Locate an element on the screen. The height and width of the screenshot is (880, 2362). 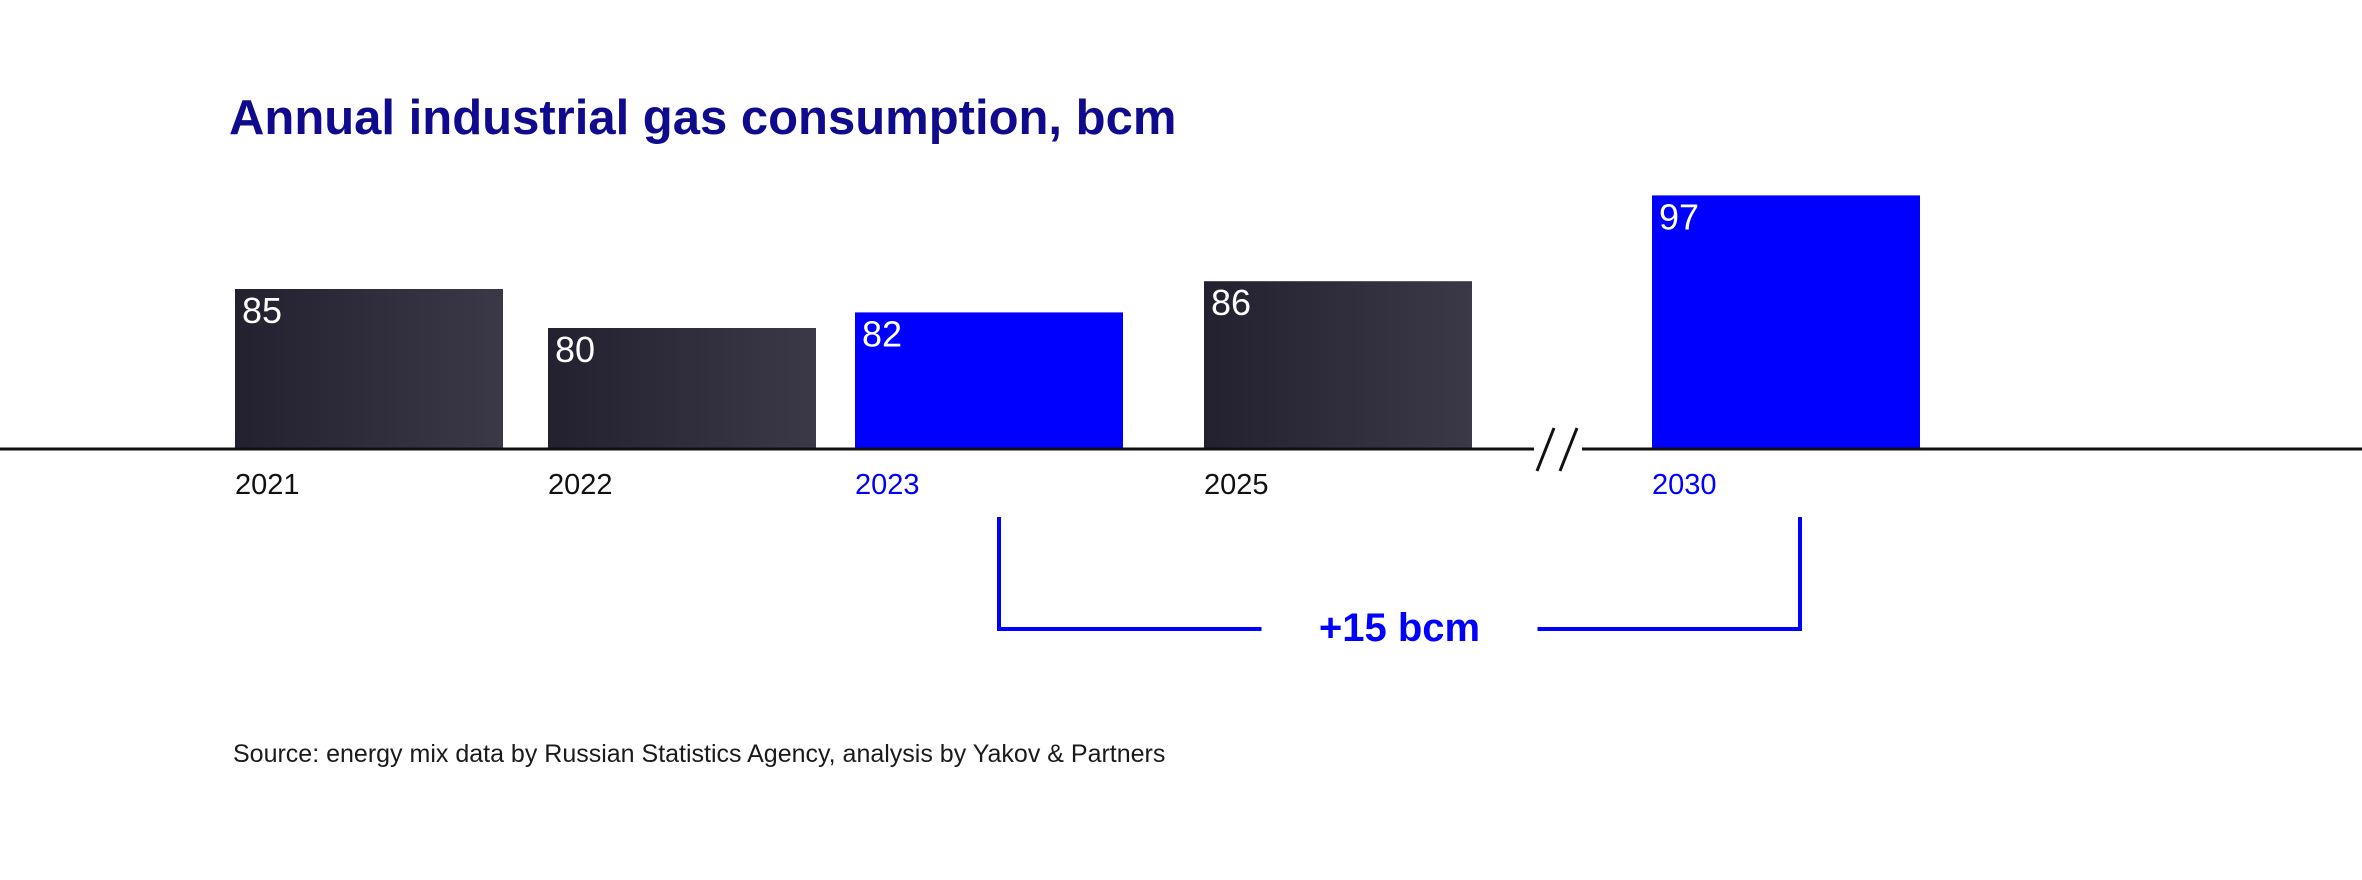
data-label-2022: 80 is located at coordinates (575, 349).